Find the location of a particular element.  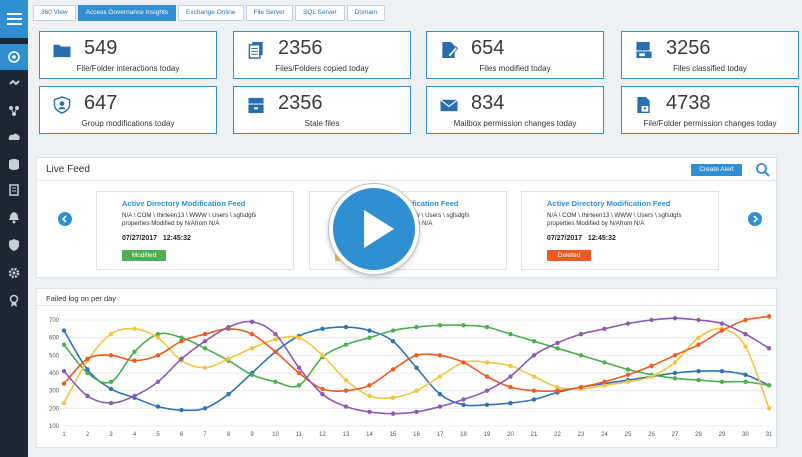

play-video-button is located at coordinates (374, 229).